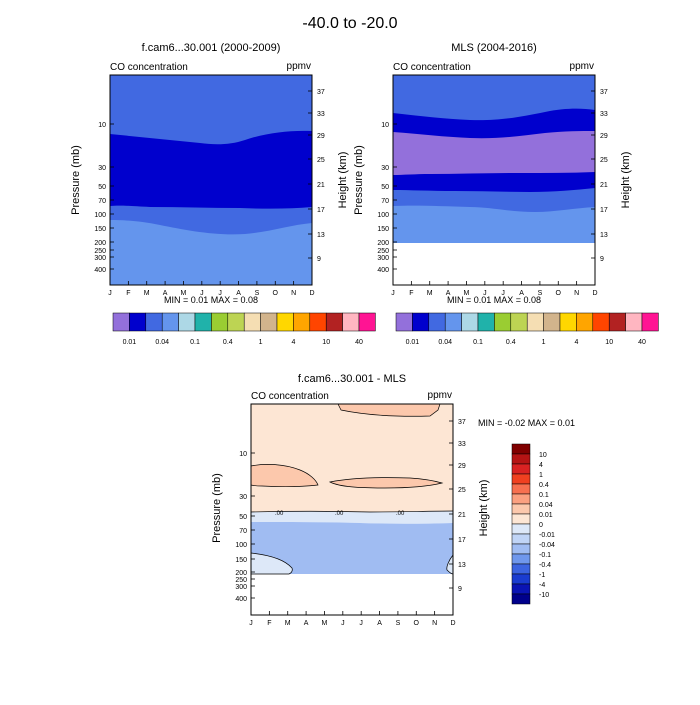 The width and height of the screenshot is (700, 705). What do you see at coordinates (352, 517) in the screenshot?
I see `contour-fill-level-minus-0.01` at bounding box center [352, 517].